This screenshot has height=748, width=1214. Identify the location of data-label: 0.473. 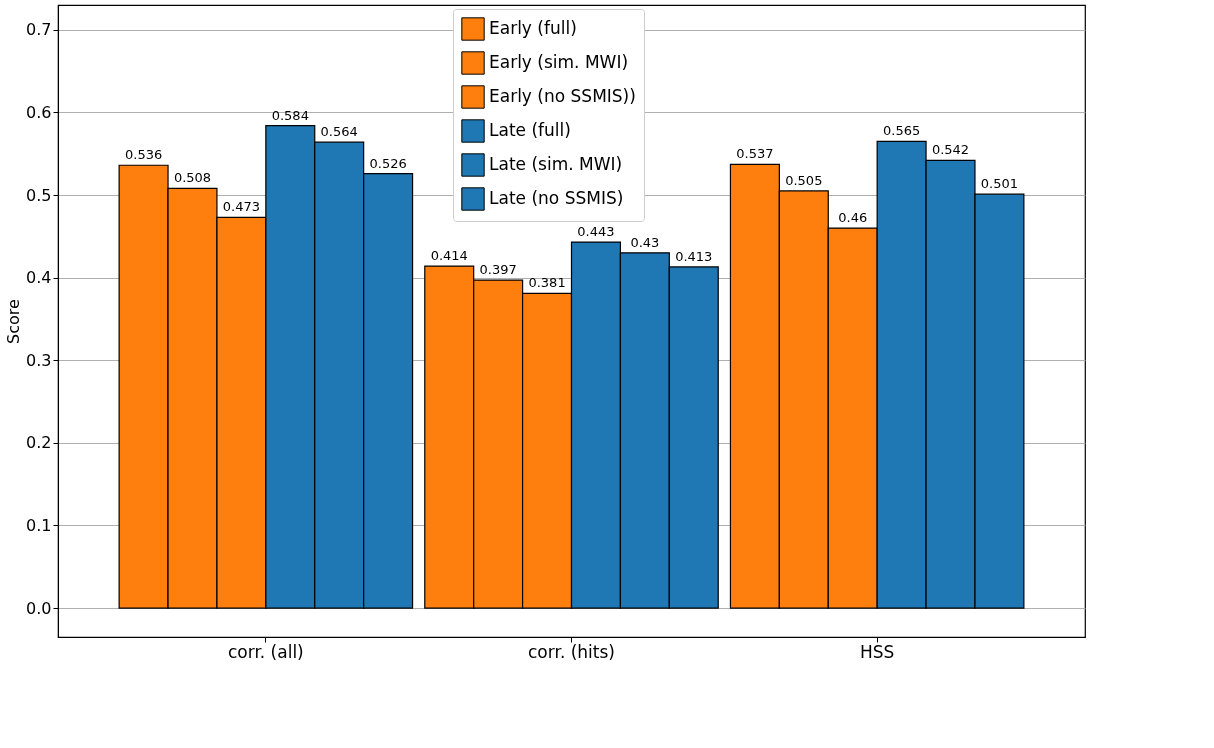
(241, 207).